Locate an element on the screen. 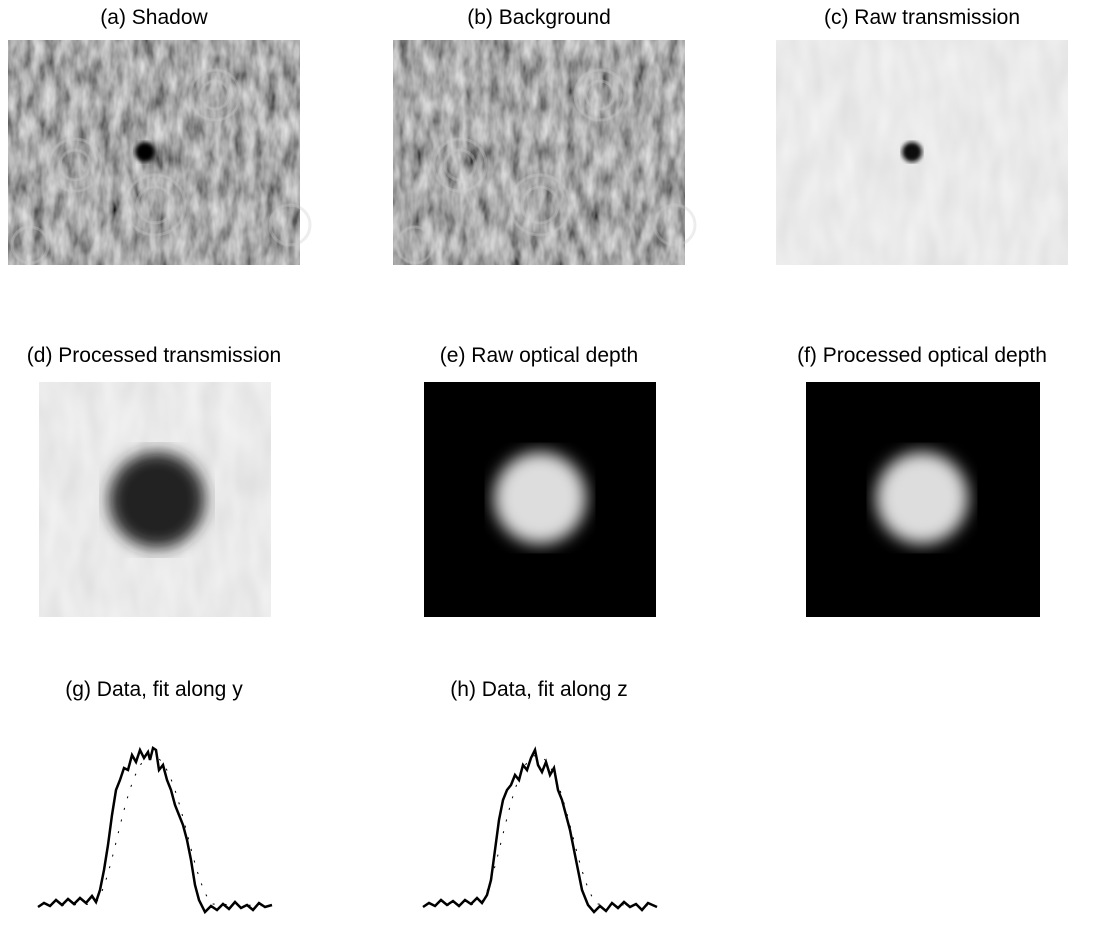 The width and height of the screenshot is (1096, 941). panel-title: (h) Data, fit along z is located at coordinates (539, 689).